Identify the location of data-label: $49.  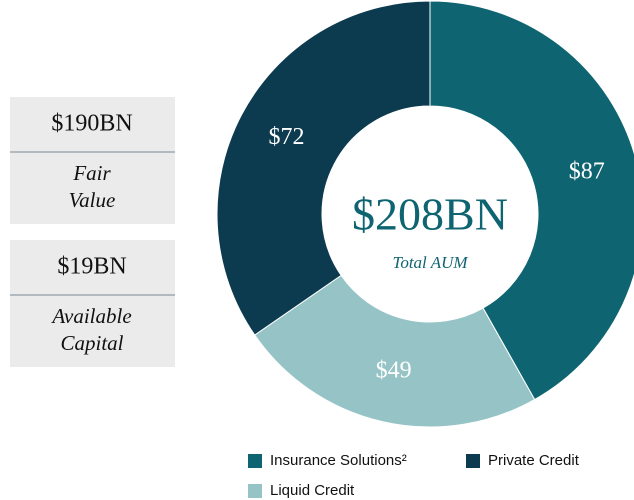
(394, 370).